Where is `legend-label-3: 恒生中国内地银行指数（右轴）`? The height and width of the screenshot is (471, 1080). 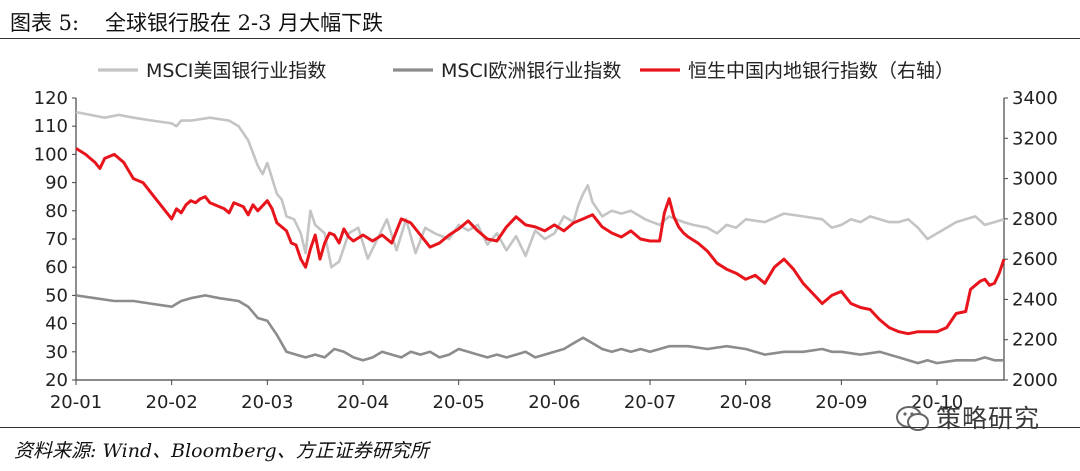 legend-label-3: 恒生中国内地银行指数（右轴） is located at coordinates (821, 71).